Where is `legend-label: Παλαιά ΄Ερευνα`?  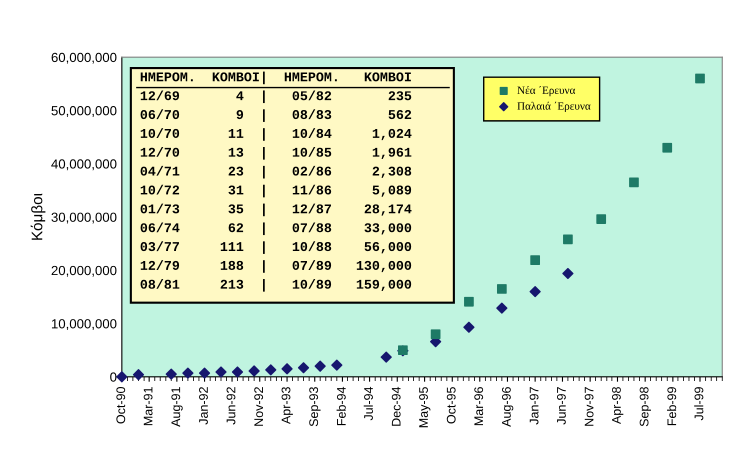
legend-label: Παλαιά ΄Ερευνα is located at coordinates (553, 107).